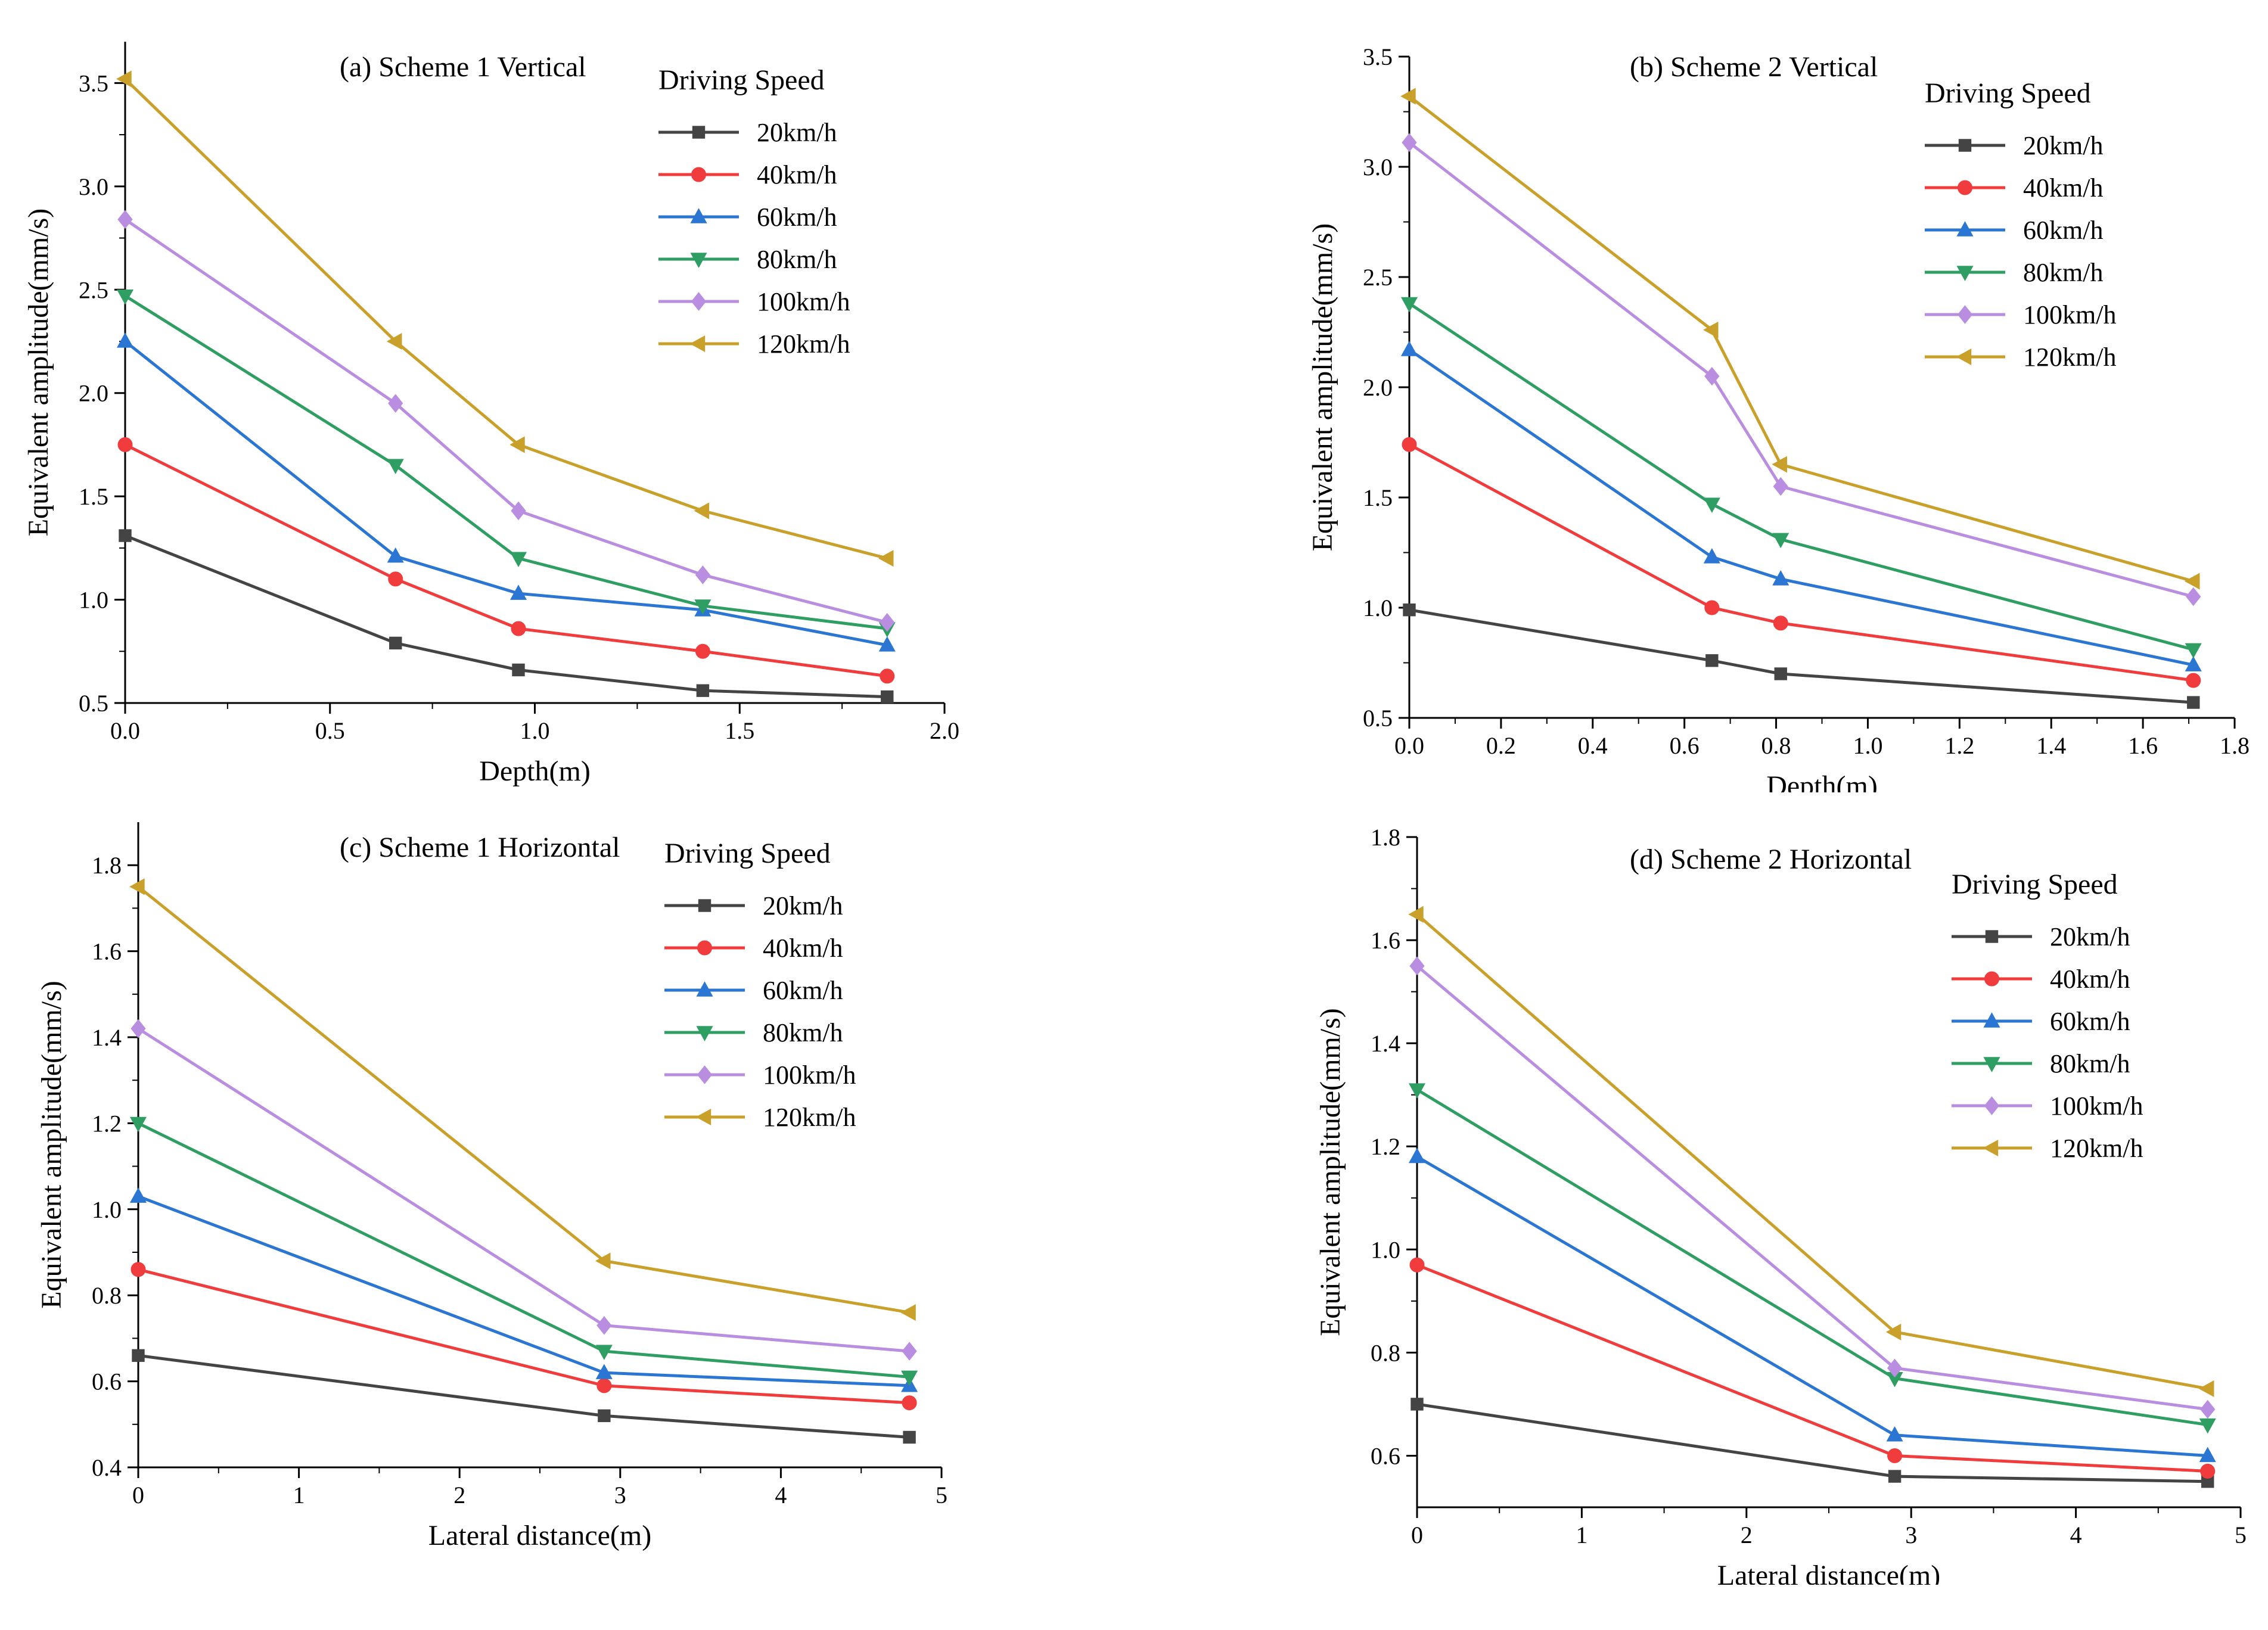 This screenshot has height=1630, width=2268. What do you see at coordinates (506, 318) in the screenshot?
I see `series-line-120km/h` at bounding box center [506, 318].